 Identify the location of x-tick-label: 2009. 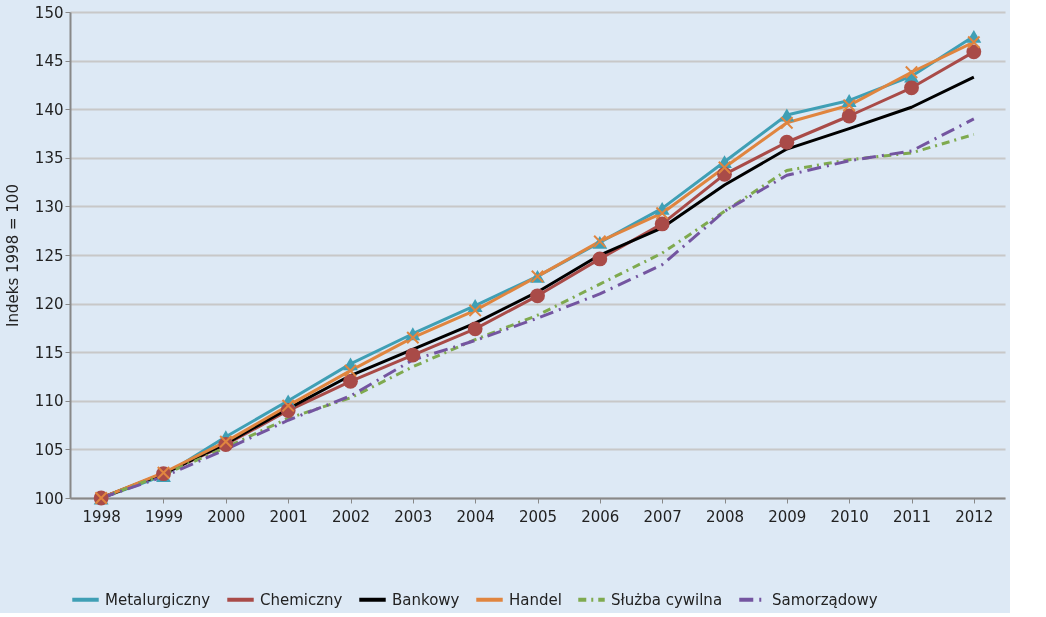
(787, 516).